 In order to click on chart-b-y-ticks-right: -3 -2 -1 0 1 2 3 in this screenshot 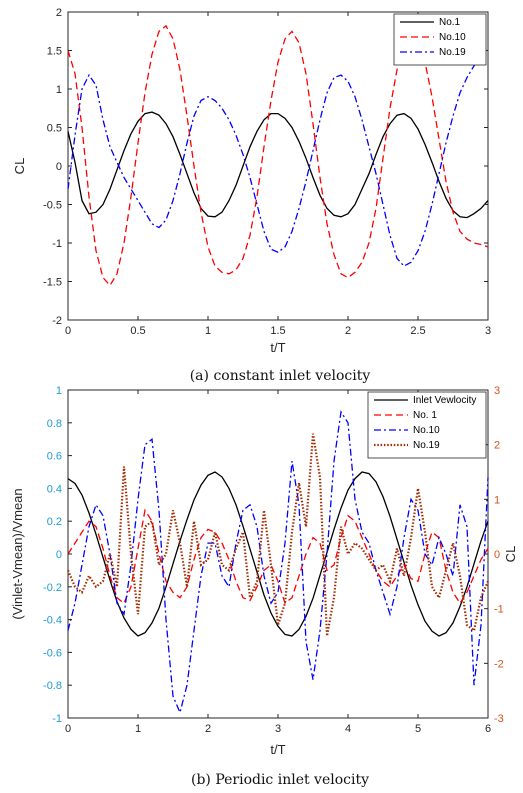, I will do `click(494, 555)`.